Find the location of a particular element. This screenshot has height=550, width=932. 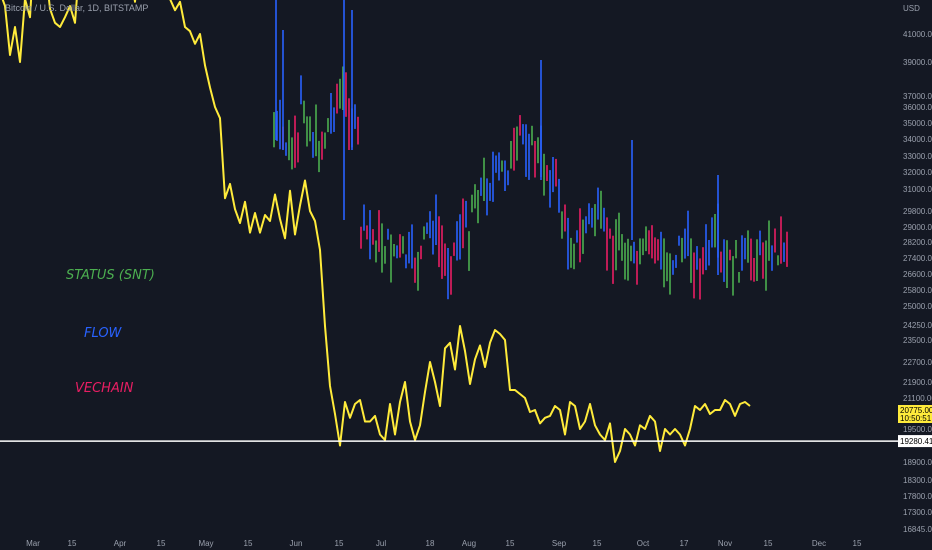

last-price-value: 20775.00 is located at coordinates (916, 410).